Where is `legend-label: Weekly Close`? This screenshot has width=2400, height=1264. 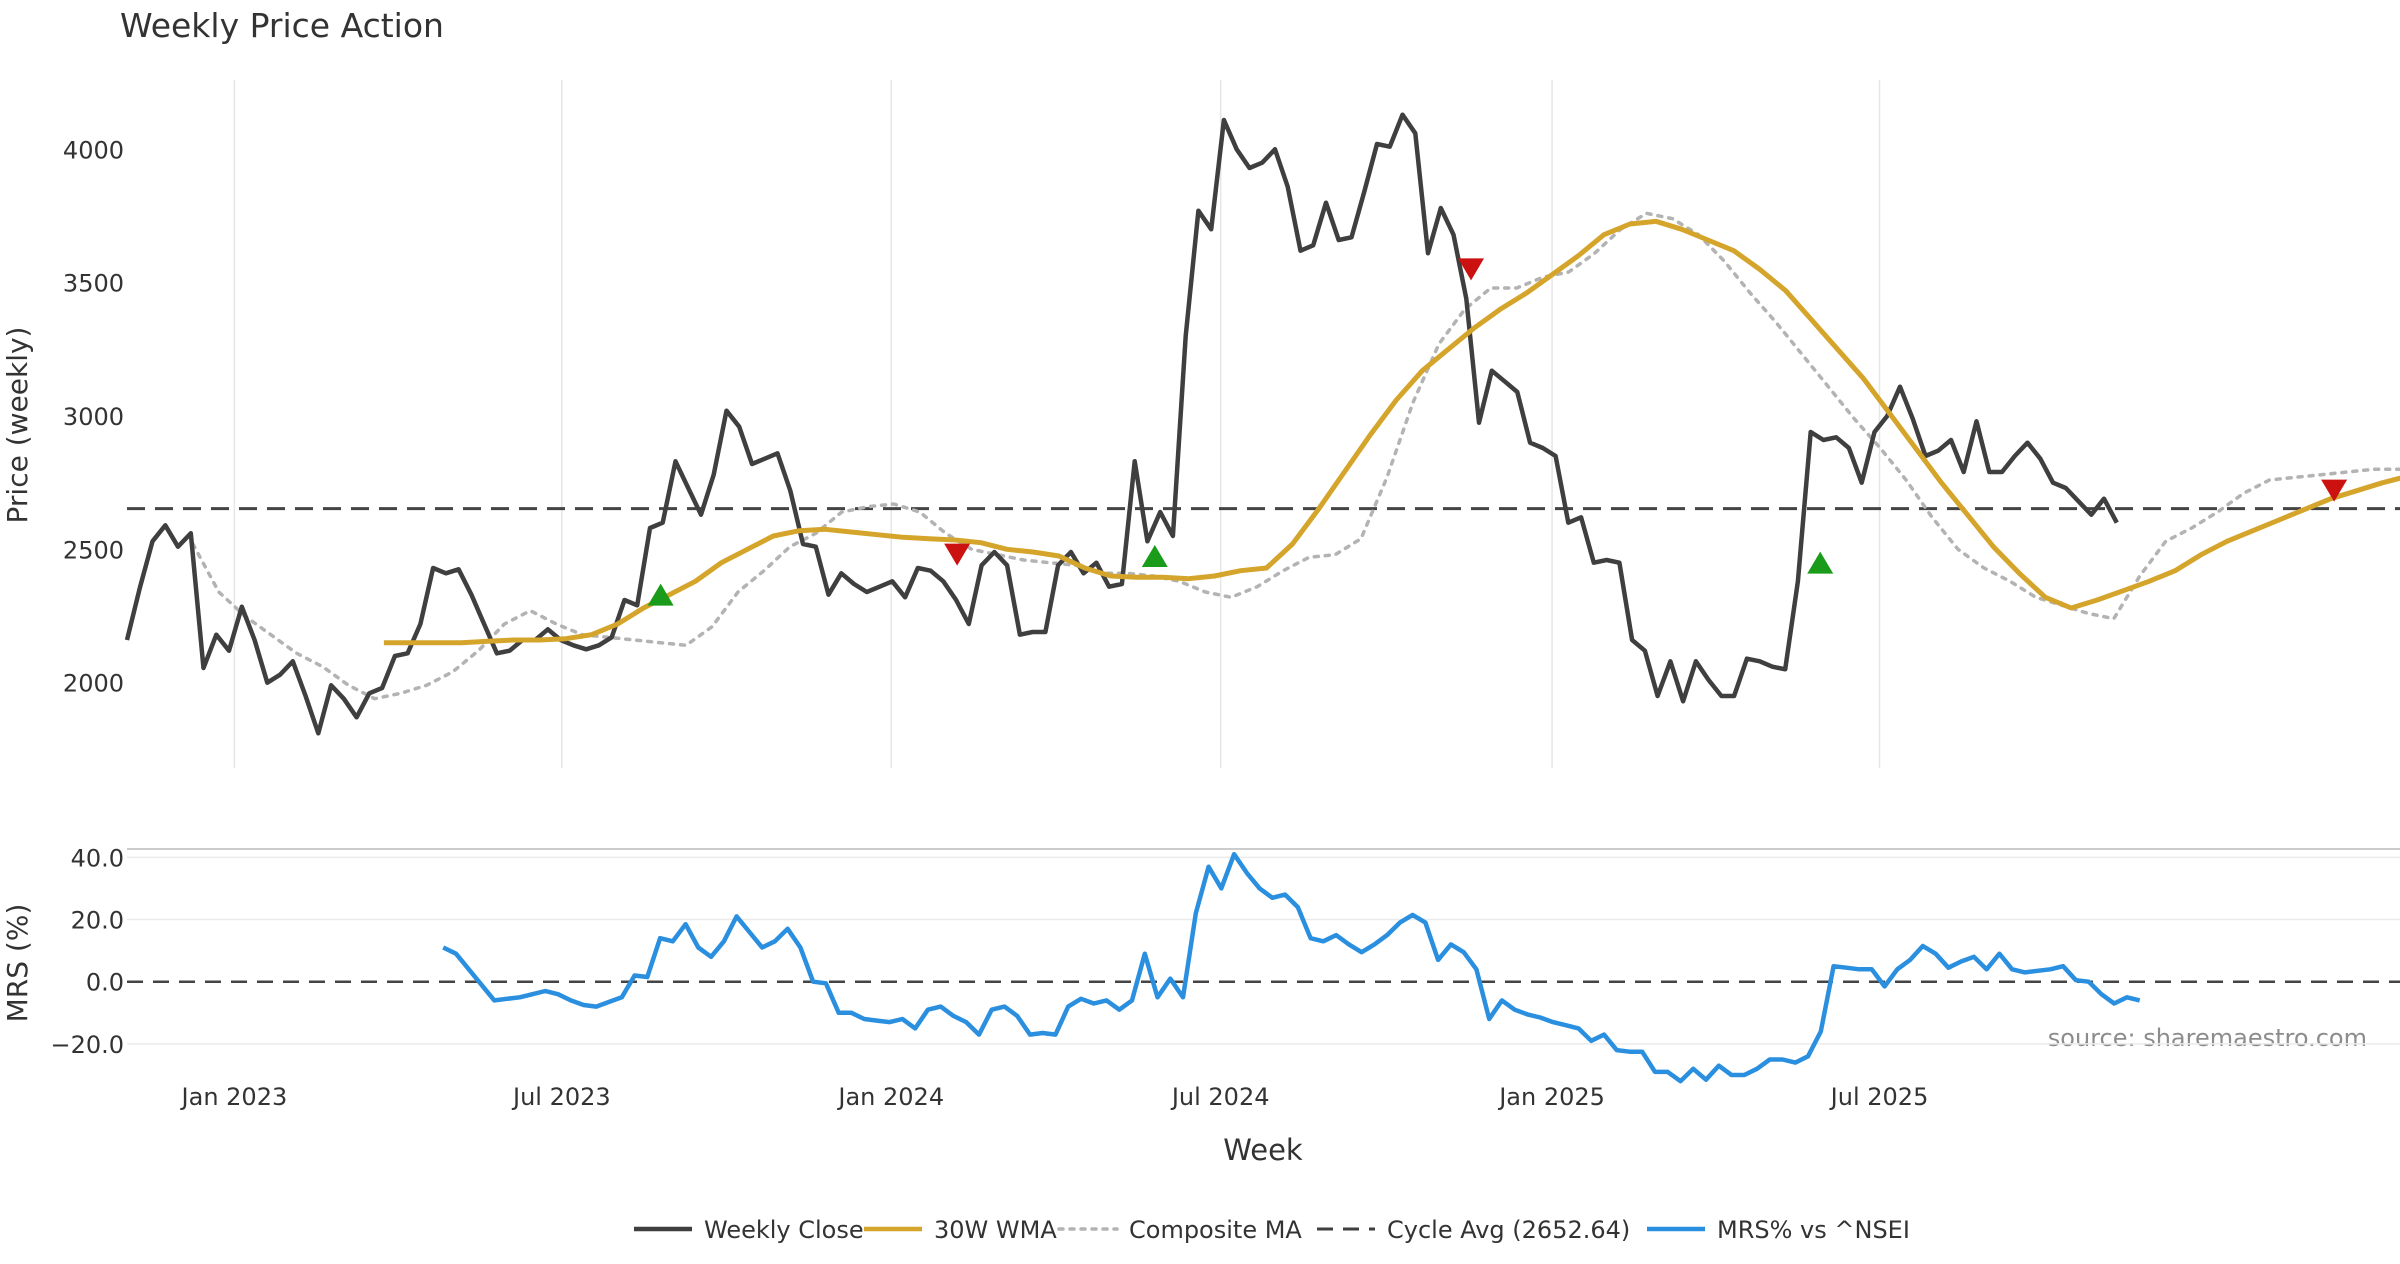 legend-label: Weekly Close is located at coordinates (784, 1230).